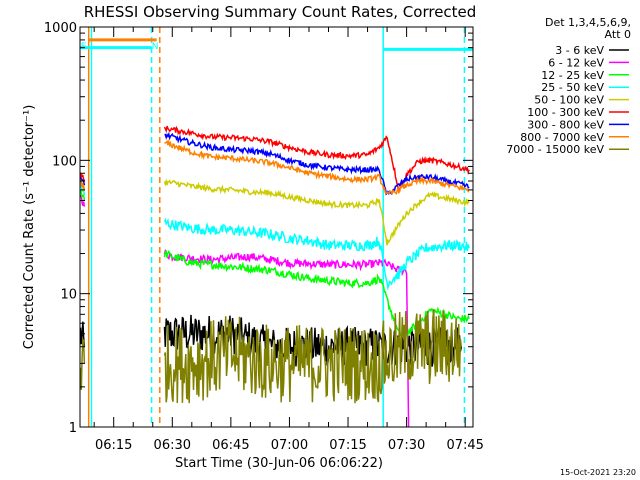 The image size is (640, 480). What do you see at coordinates (555, 149) in the screenshot?
I see `legend-label: 7000 - 15000 keV` at bounding box center [555, 149].